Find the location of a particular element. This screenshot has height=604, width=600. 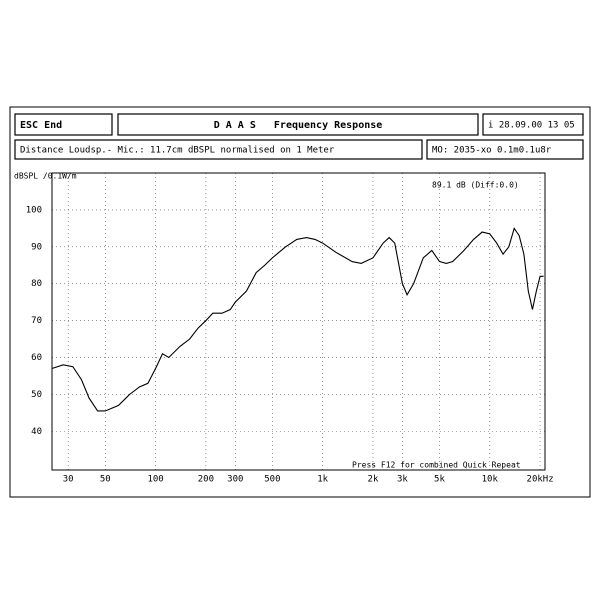

x-tick-label: 50 is located at coordinates (105, 480).